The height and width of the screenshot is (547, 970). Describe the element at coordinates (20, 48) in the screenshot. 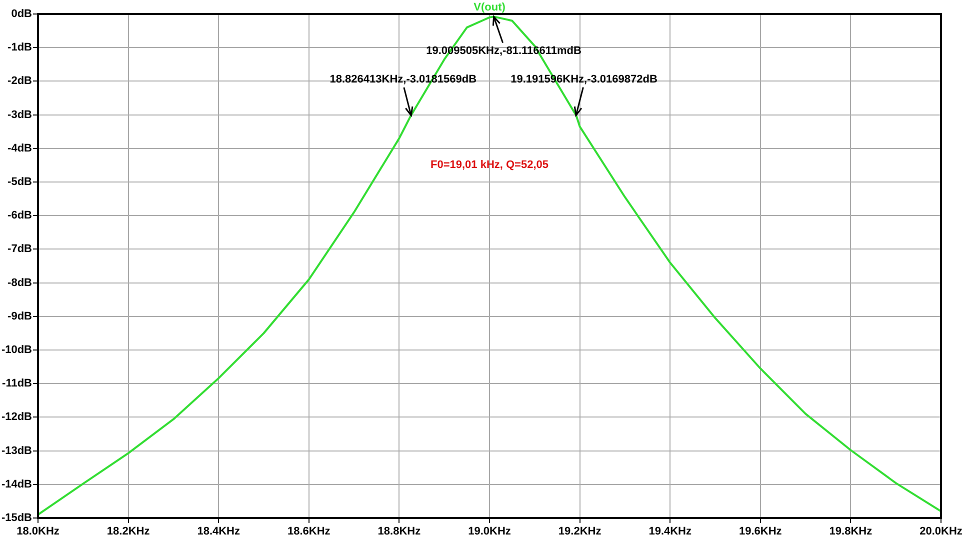

I see `y-tick-label: -1dB` at that location.